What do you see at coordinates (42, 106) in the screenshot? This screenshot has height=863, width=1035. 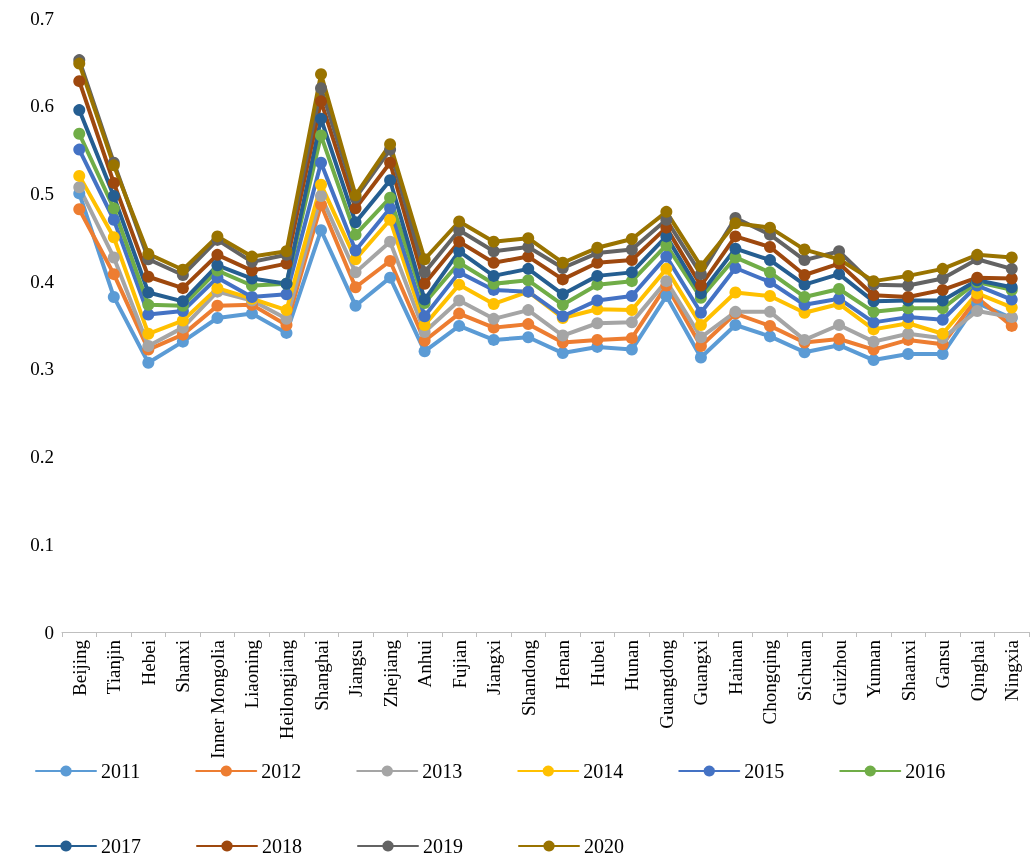 I see `y-tick-label: 0.6` at bounding box center [42, 106].